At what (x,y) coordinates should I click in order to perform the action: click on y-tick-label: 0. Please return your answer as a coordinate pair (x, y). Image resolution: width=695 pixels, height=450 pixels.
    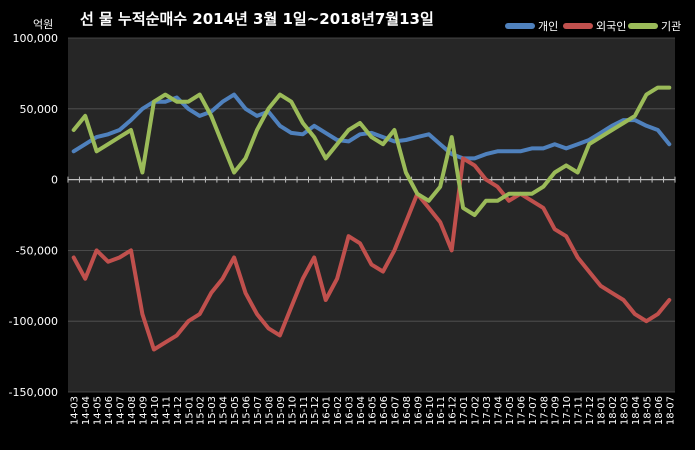
    Looking at the image, I should click on (54, 180).